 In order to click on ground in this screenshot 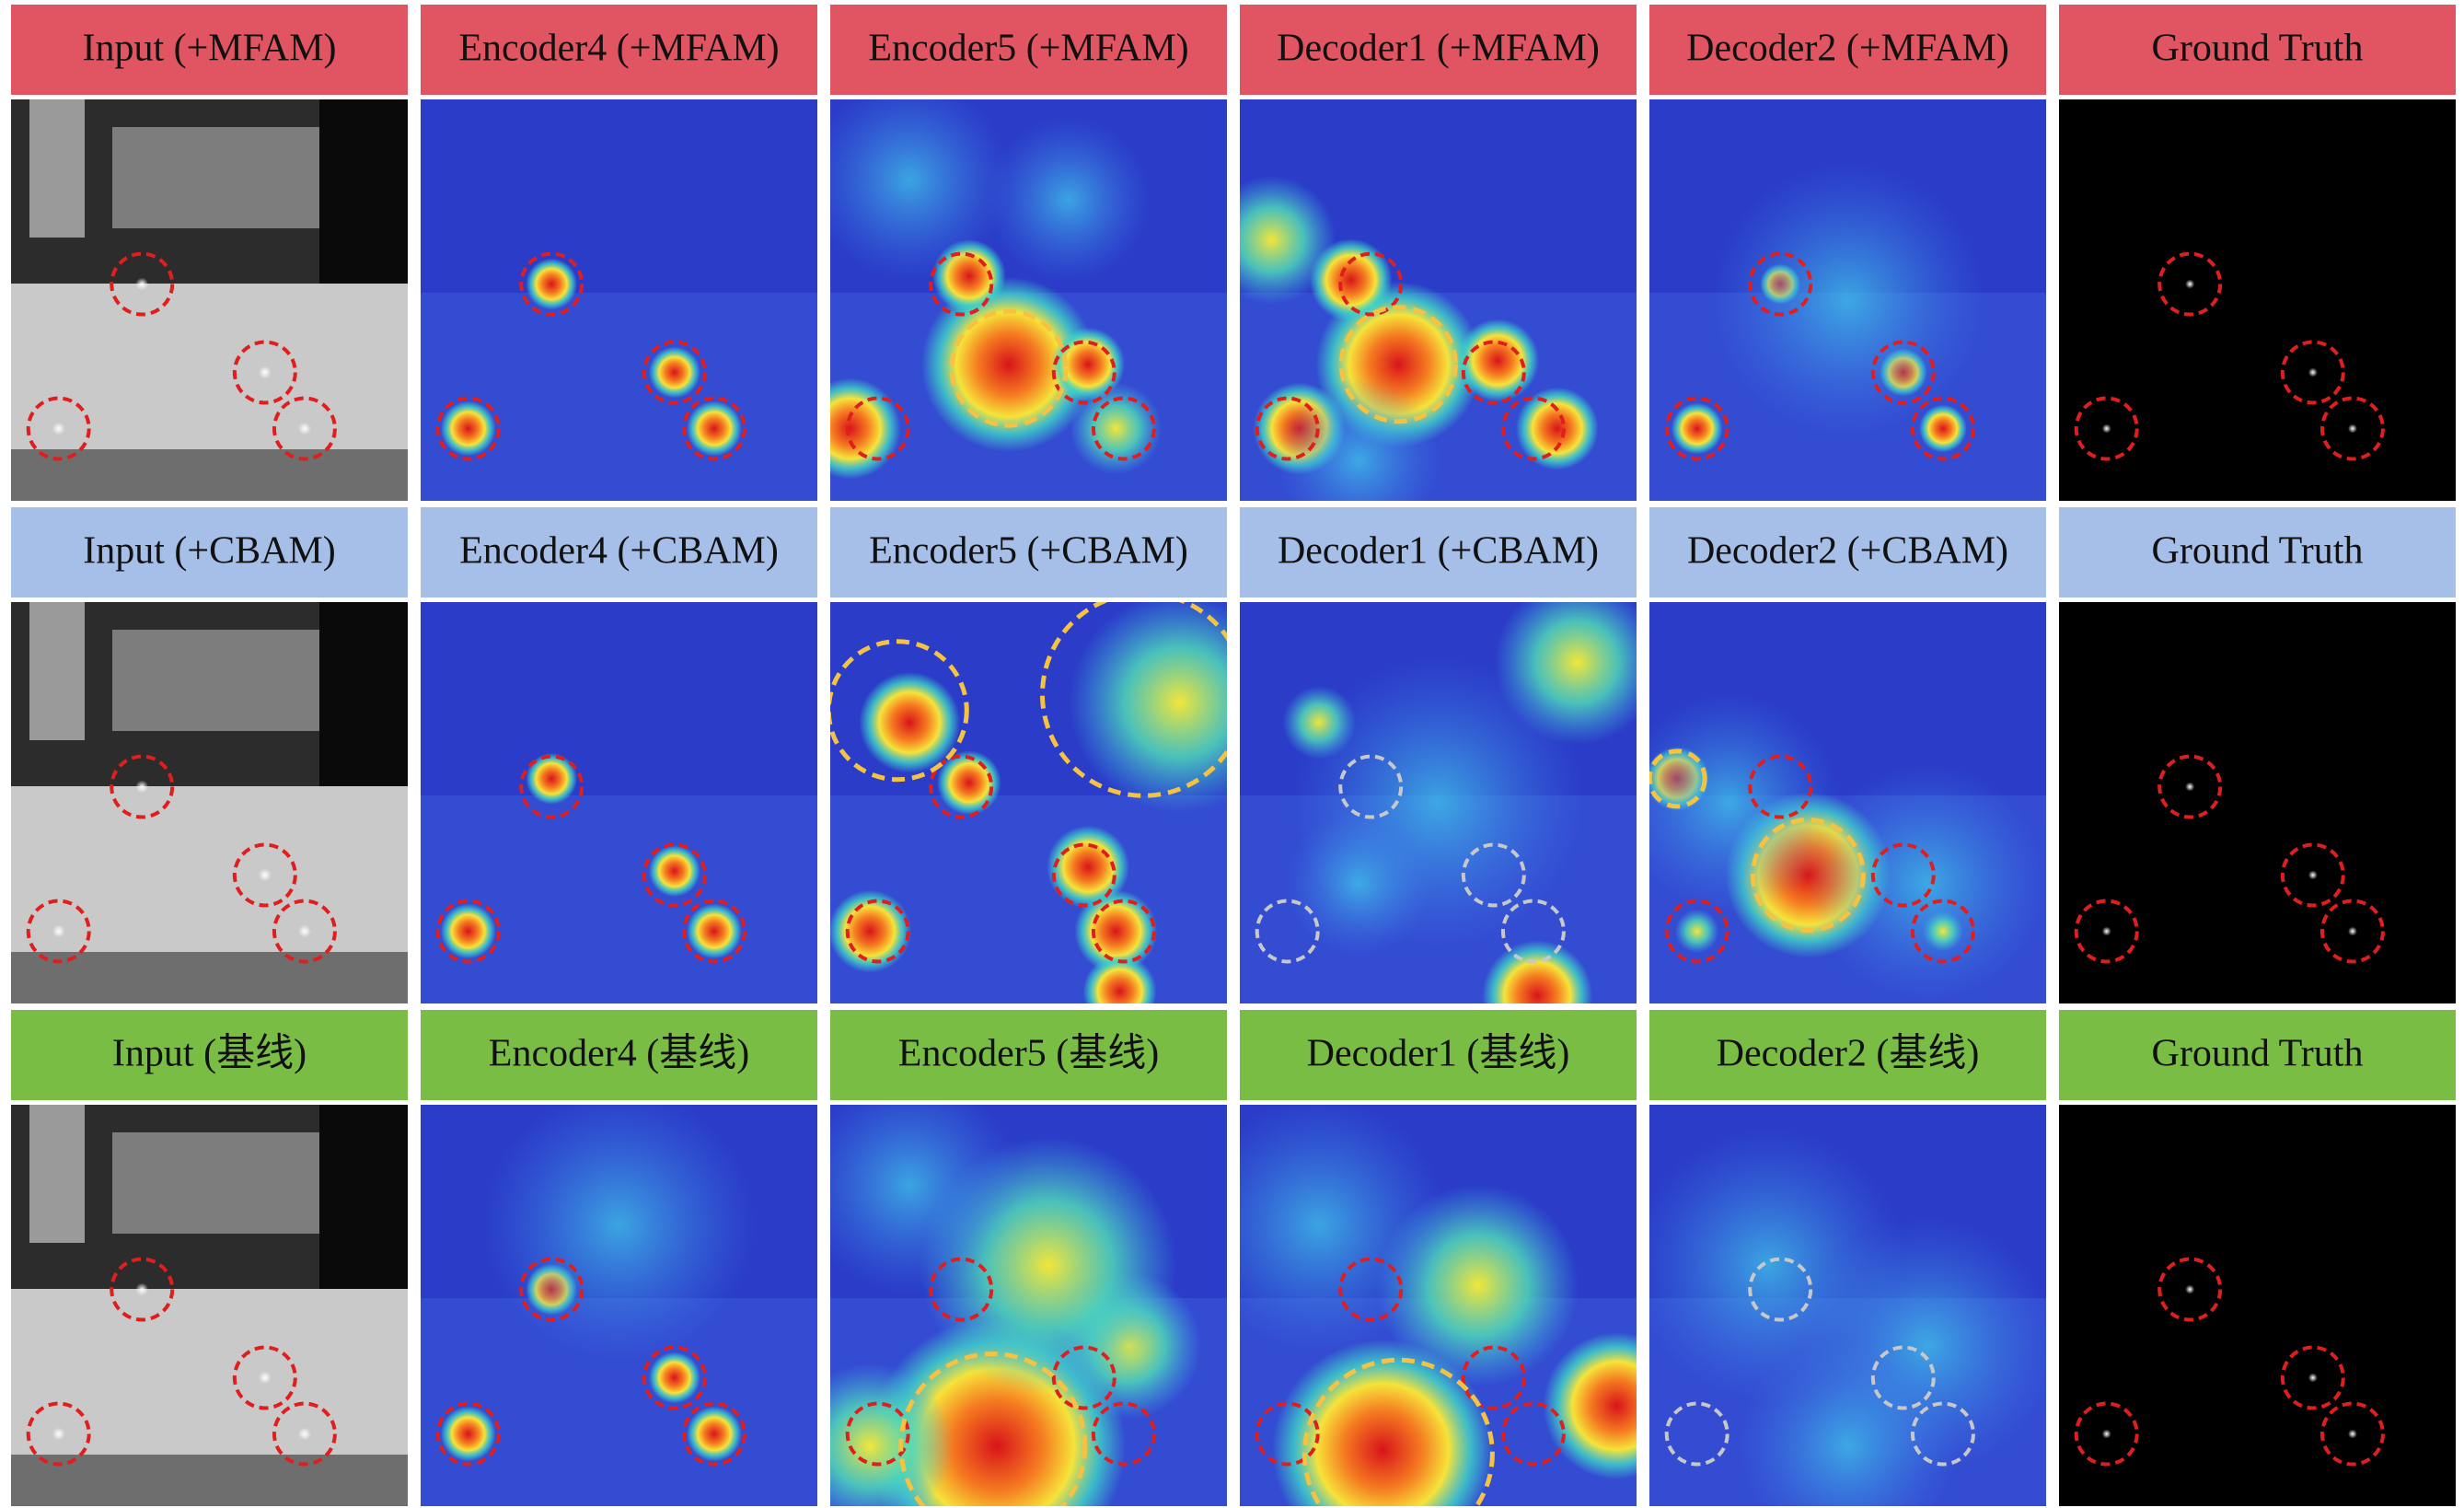, I will do `click(210, 1372)`.